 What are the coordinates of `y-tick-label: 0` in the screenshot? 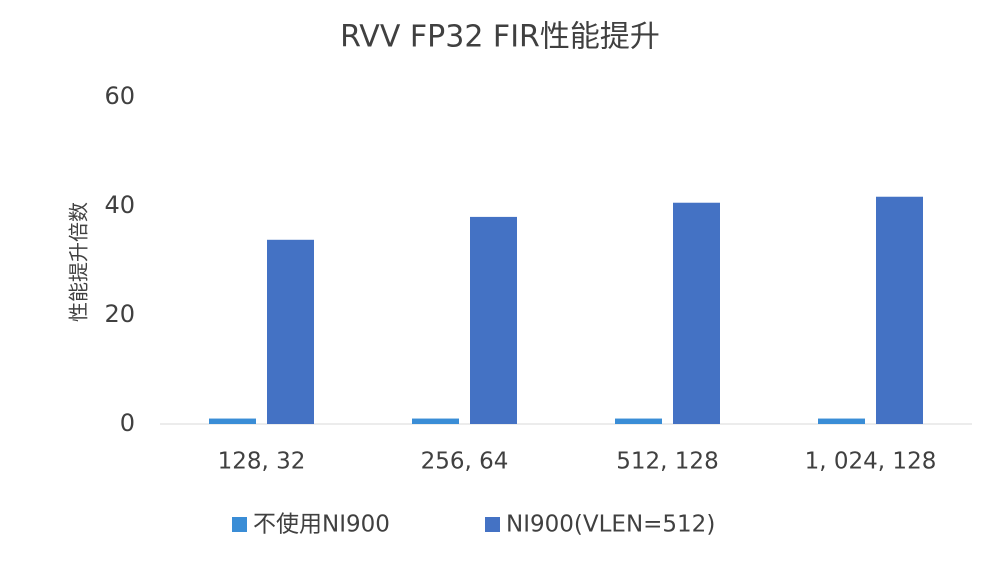 It's located at (127, 423).